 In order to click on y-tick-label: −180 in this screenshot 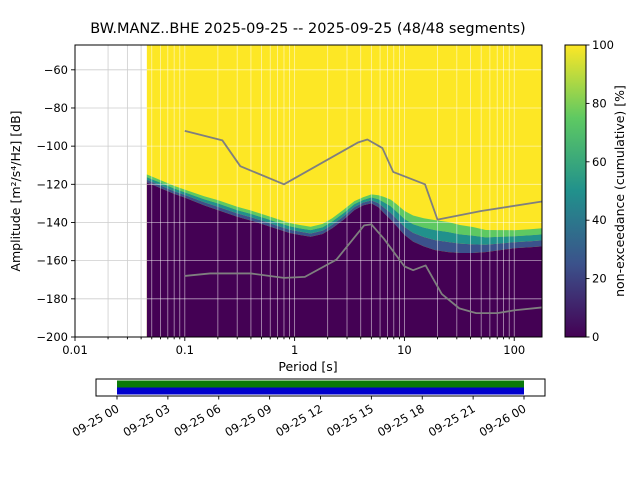, I will do `click(52, 299)`.